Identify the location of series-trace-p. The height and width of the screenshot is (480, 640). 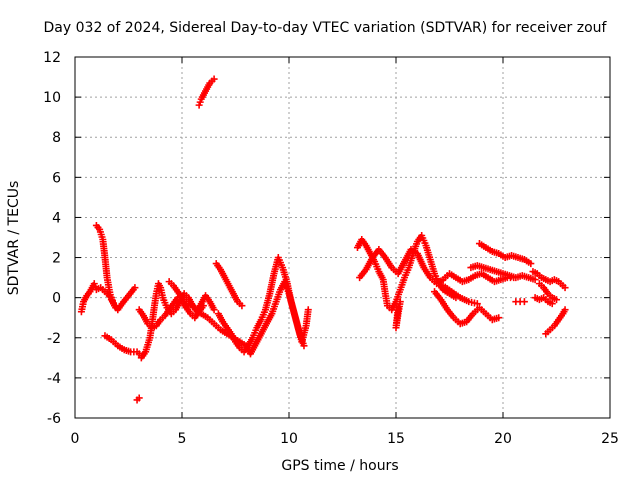
(505, 254).